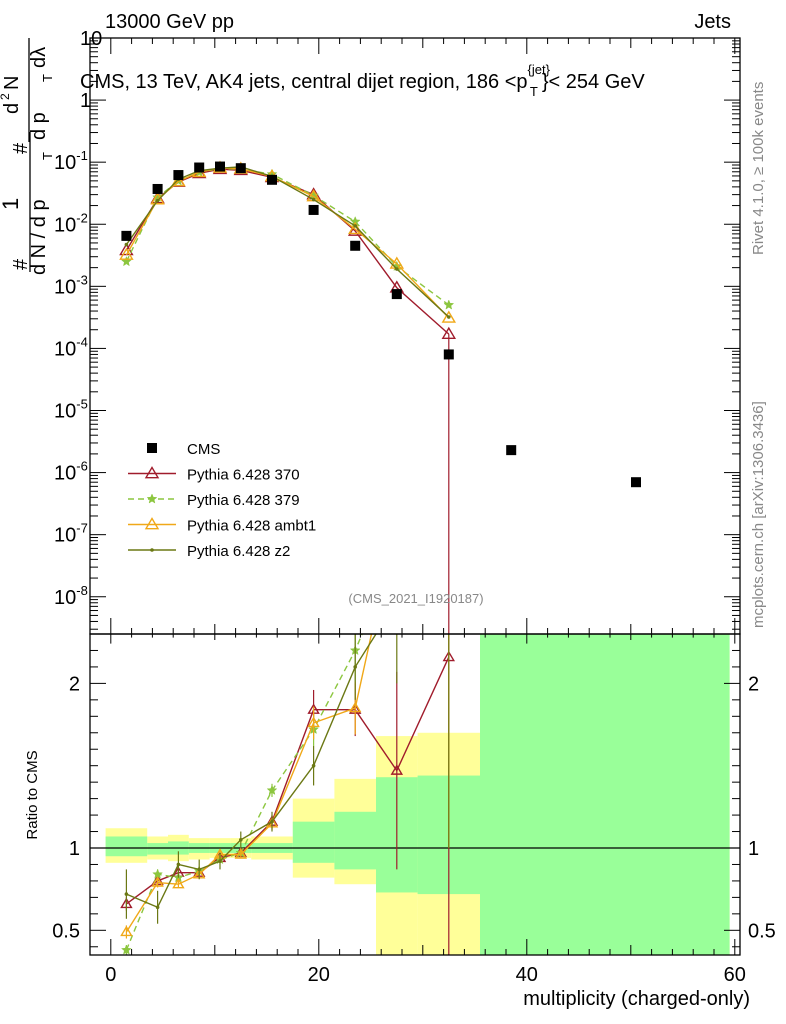  I want to click on x-tick-label: 20, so click(319, 975).